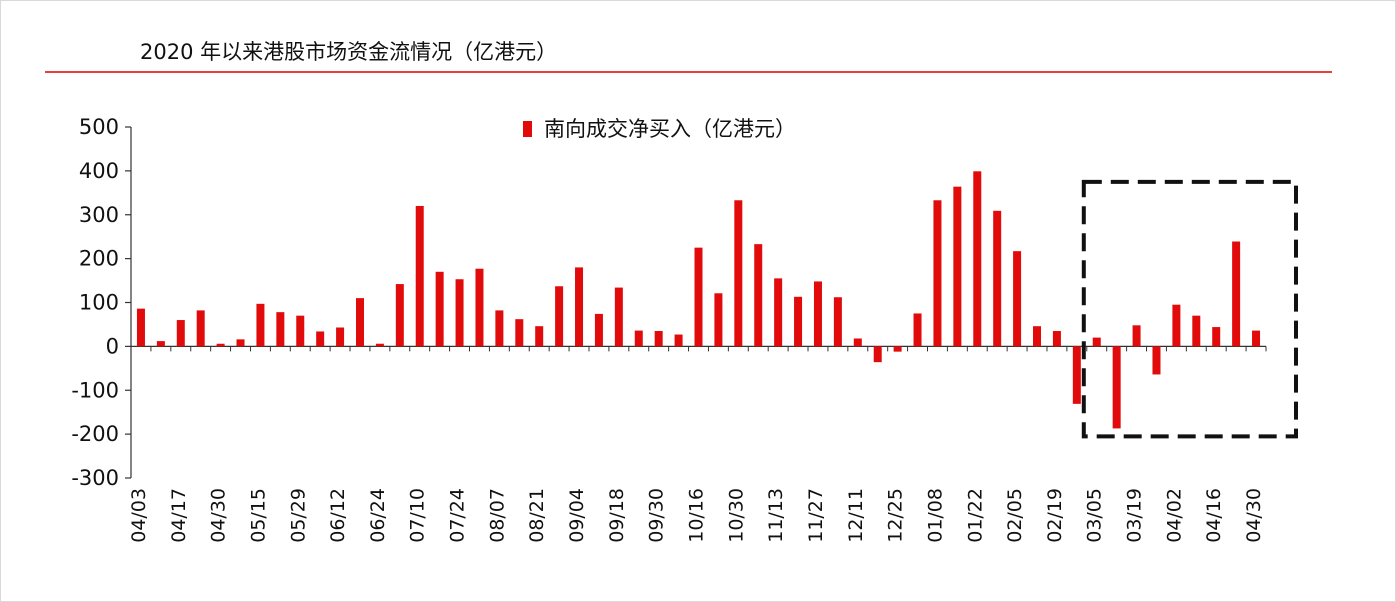 This screenshot has width=1396, height=602. Describe the element at coordinates (896, 515) in the screenshot. I see `x-tick-label: 12/25` at that location.